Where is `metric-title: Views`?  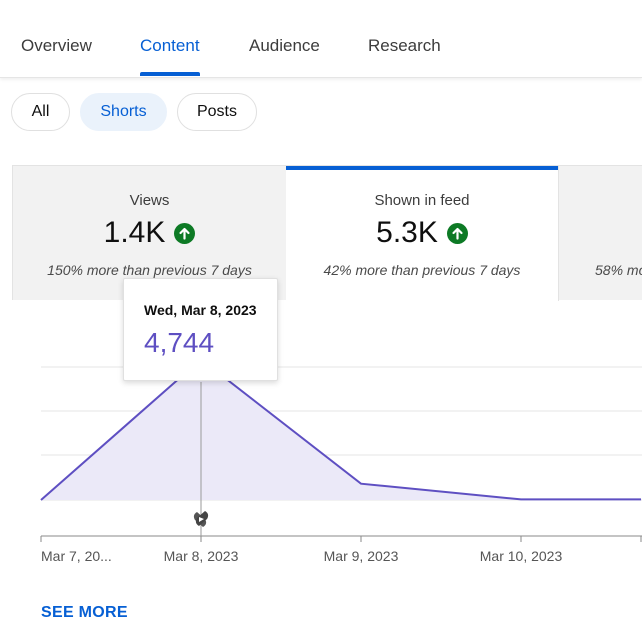
metric-title: Views is located at coordinates (149, 200).